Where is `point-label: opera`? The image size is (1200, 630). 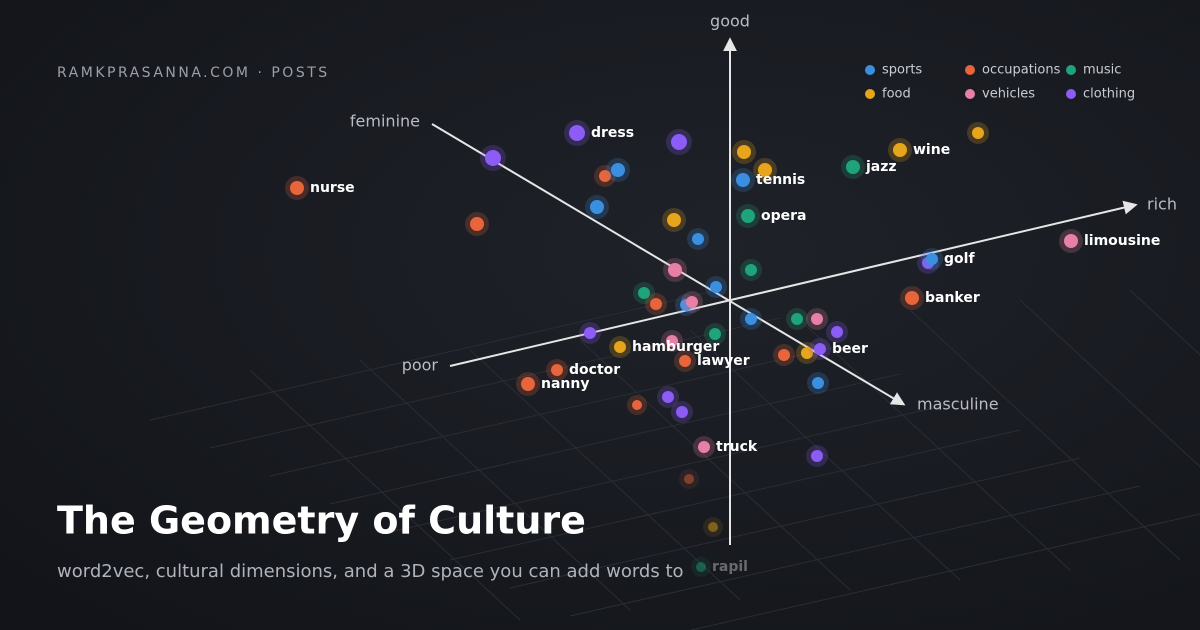 point-label: opera is located at coordinates (784, 216).